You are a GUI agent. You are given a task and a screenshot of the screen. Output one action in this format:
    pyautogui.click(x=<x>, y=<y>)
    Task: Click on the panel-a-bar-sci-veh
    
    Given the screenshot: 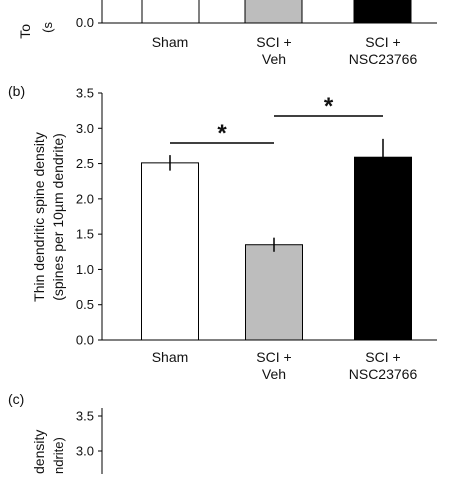 What is the action you would take?
    pyautogui.click(x=273, y=12)
    